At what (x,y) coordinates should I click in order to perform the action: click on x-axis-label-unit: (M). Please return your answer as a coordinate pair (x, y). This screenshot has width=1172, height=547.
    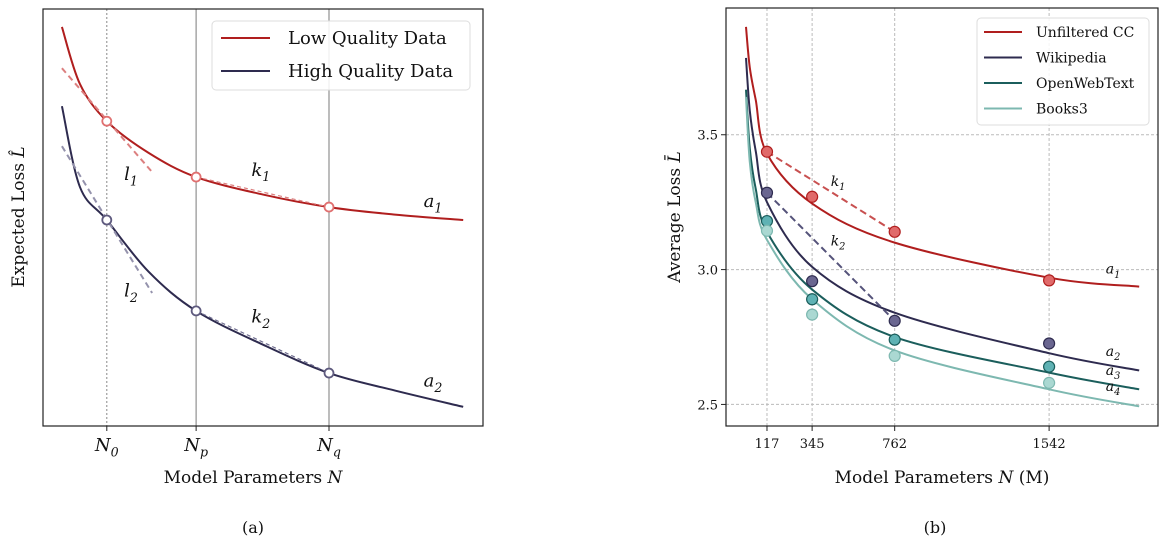
    Looking at the image, I should click on (1034, 478).